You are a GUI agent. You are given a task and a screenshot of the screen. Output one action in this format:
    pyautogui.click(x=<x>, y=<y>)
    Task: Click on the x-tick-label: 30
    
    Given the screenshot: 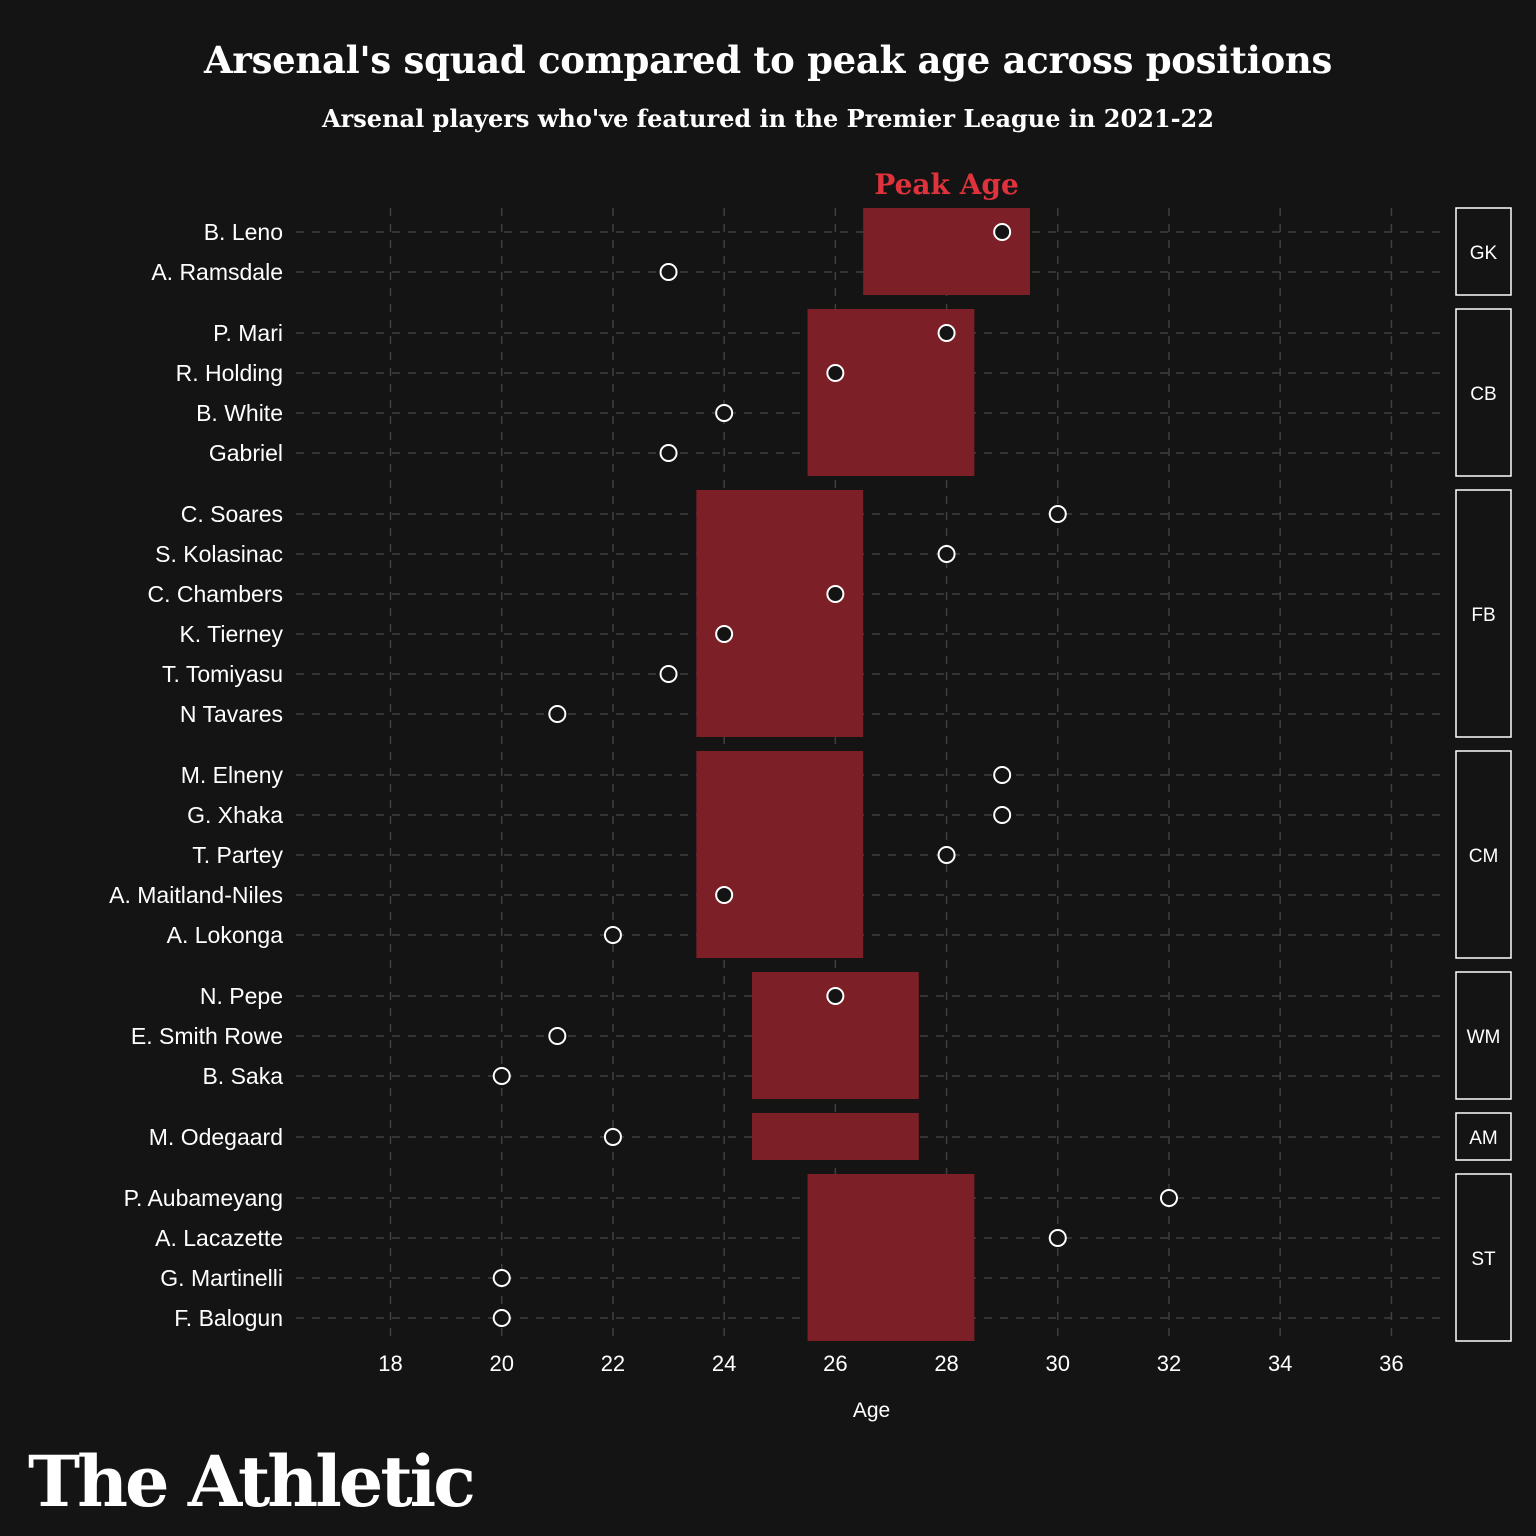 What is the action you would take?
    pyautogui.click(x=1058, y=1363)
    